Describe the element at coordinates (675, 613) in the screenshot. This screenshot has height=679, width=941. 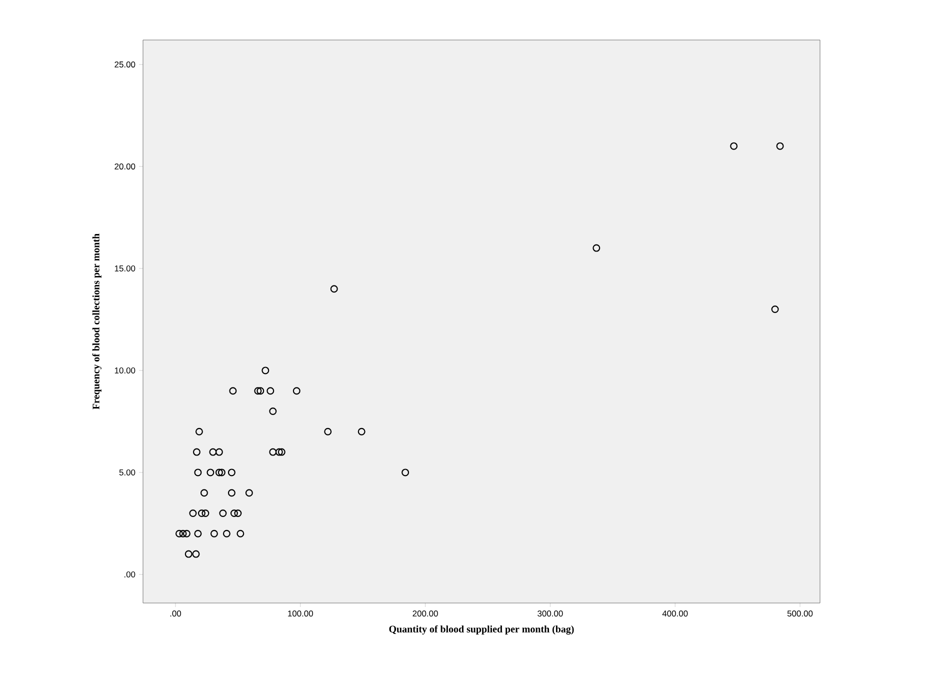
I see `x-tick-label: 400.00` at that location.